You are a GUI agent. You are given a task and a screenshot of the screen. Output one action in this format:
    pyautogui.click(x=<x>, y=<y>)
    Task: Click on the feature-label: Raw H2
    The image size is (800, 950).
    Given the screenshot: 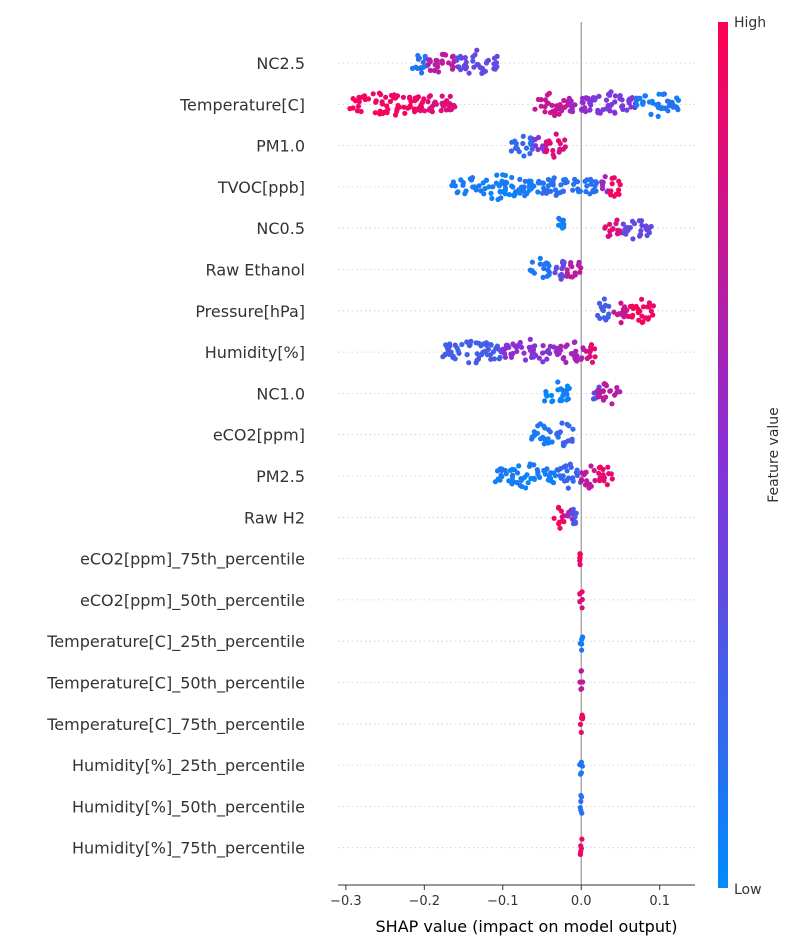 What is the action you would take?
    pyautogui.click(x=274, y=517)
    